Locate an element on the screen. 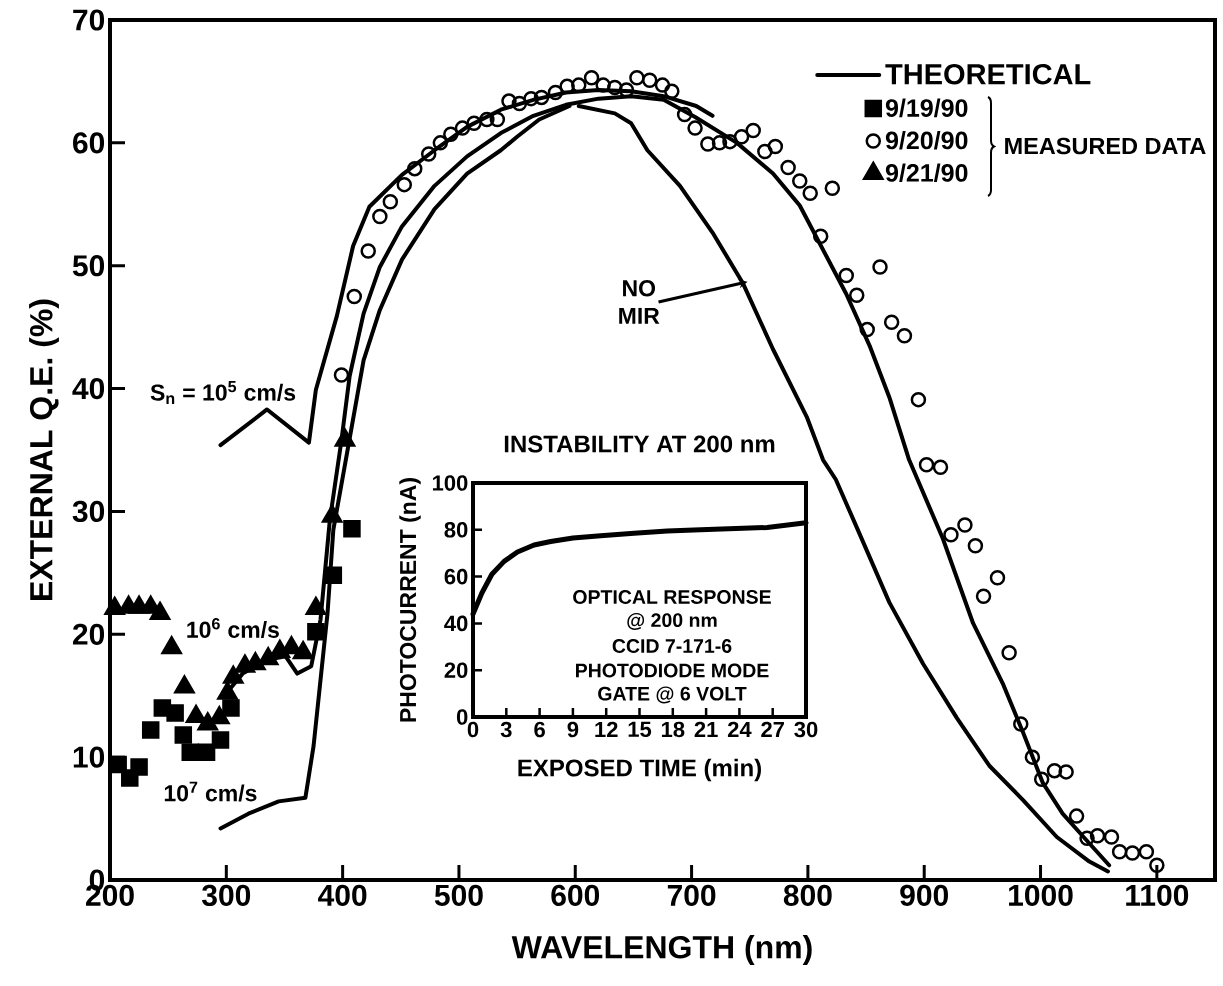  x-axis-title: WAVELENGTH (nm) is located at coordinates (661, 950).